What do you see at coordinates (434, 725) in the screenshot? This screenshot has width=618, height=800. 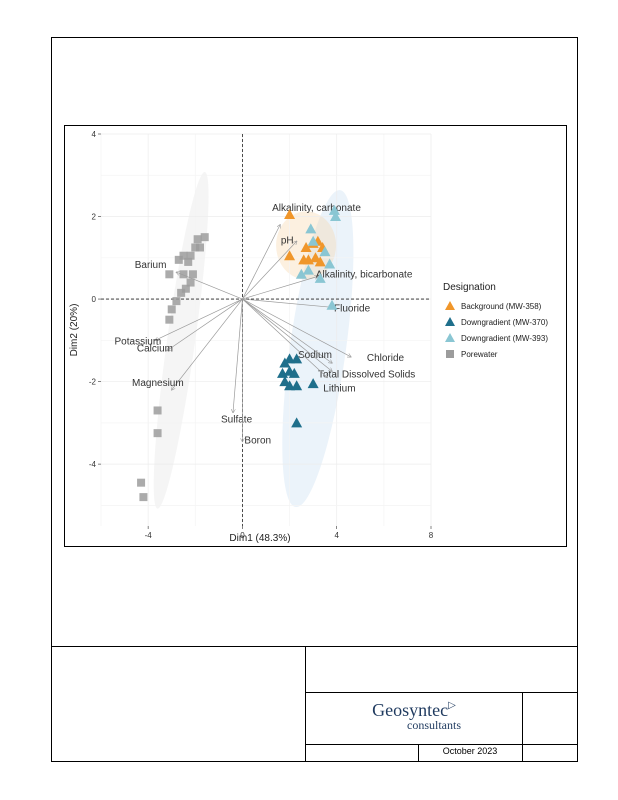 I see `company-subtitle: consultants` at bounding box center [434, 725].